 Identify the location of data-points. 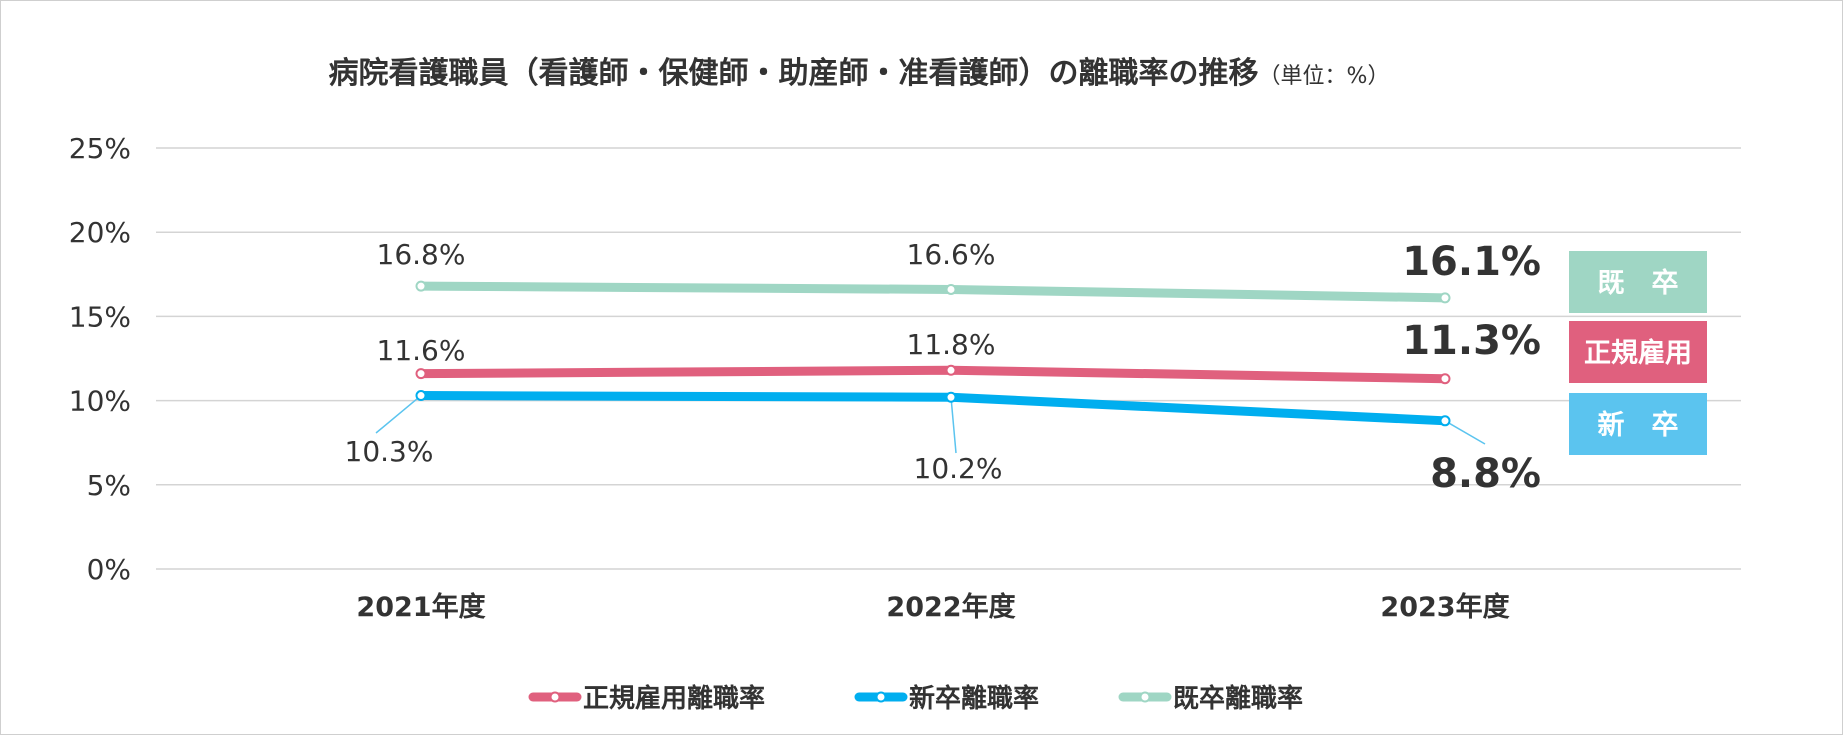
(933, 353).